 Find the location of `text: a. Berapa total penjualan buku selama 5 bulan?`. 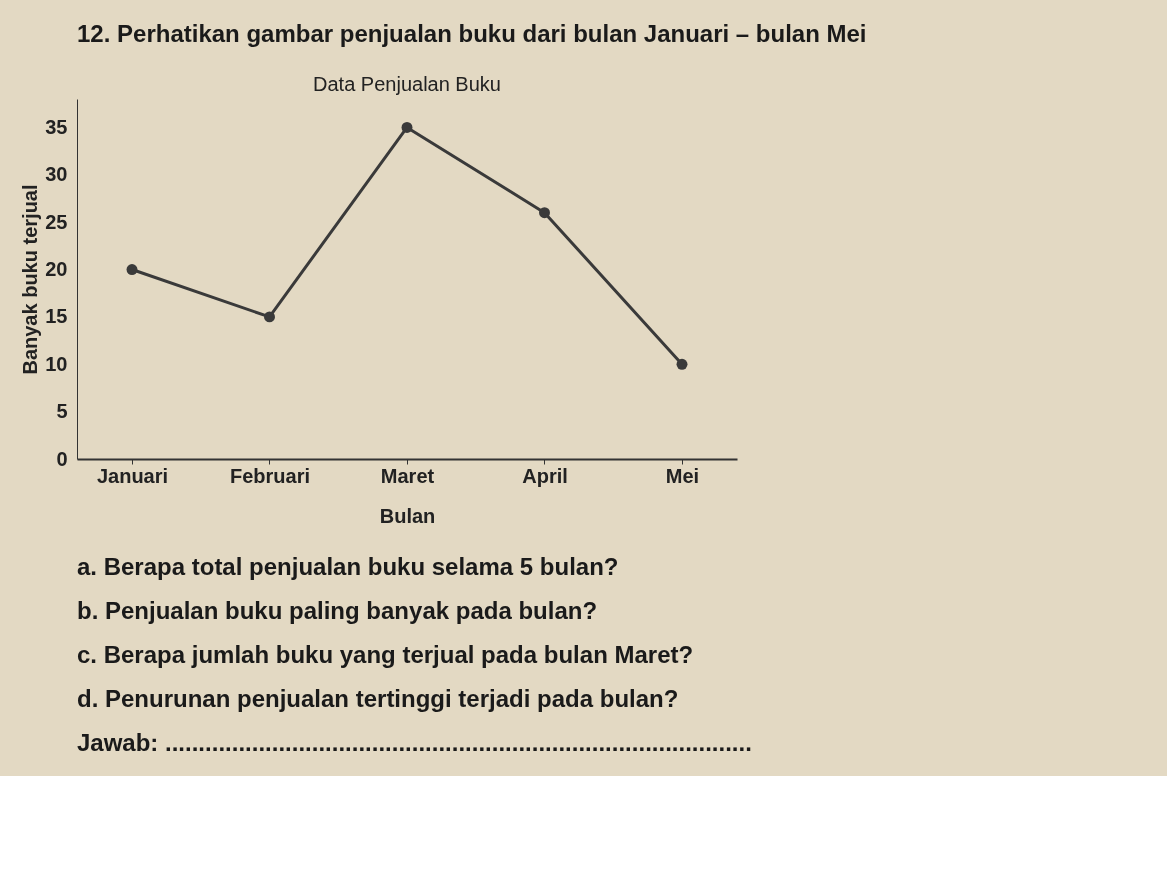

text: a. Berapa total penjualan buku selama 5 bulan? is located at coordinates (348, 566).